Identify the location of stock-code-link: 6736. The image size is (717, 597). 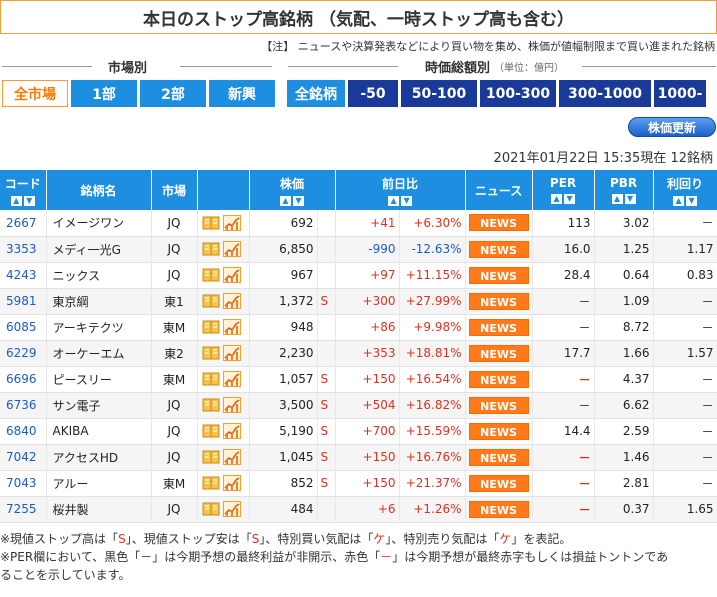
(23, 405).